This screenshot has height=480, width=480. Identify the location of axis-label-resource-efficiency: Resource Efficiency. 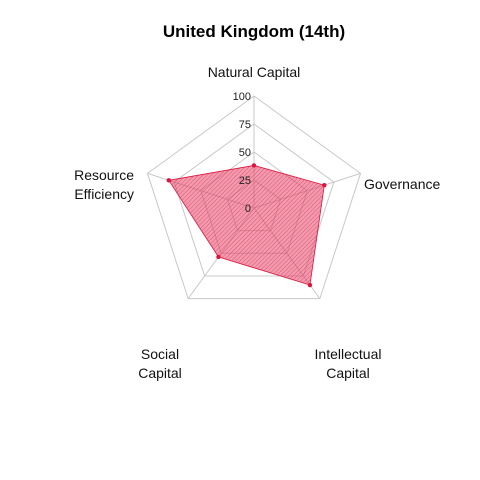
(104, 184).